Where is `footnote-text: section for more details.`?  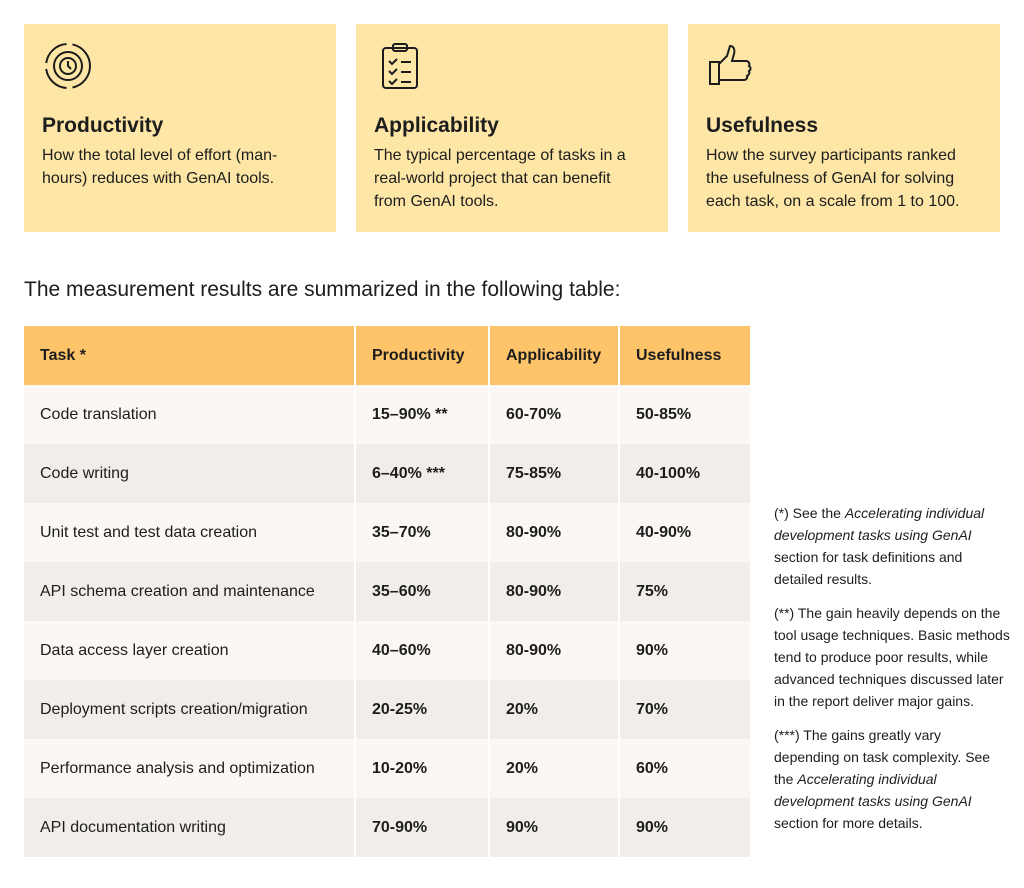 footnote-text: section for more details. is located at coordinates (848, 823).